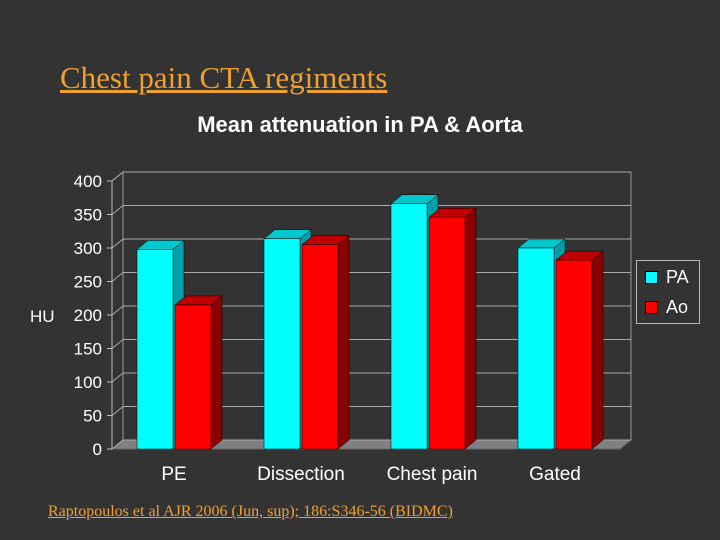  What do you see at coordinates (668, 292) in the screenshot?
I see `legend: PA Ao` at bounding box center [668, 292].